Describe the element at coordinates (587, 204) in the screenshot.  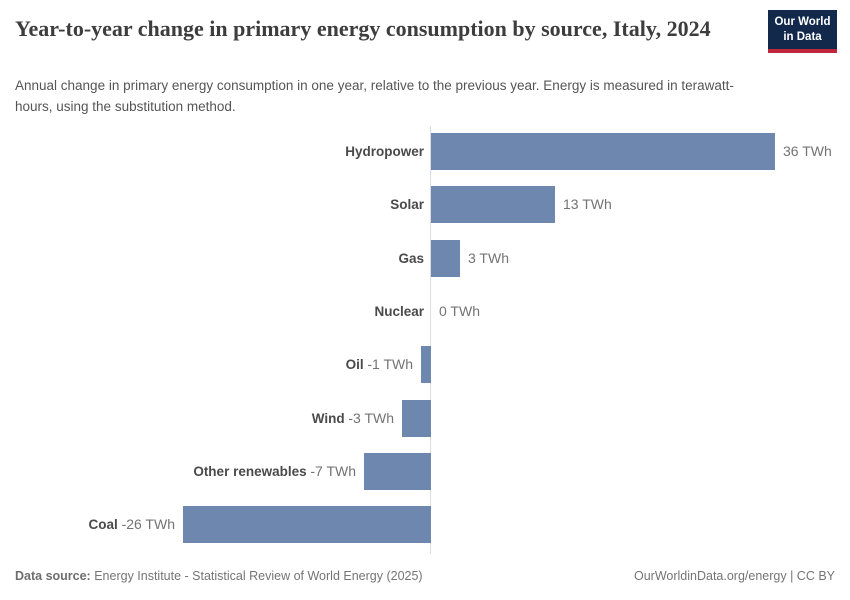
I see `value-label-solar: 13 TWh` at that location.